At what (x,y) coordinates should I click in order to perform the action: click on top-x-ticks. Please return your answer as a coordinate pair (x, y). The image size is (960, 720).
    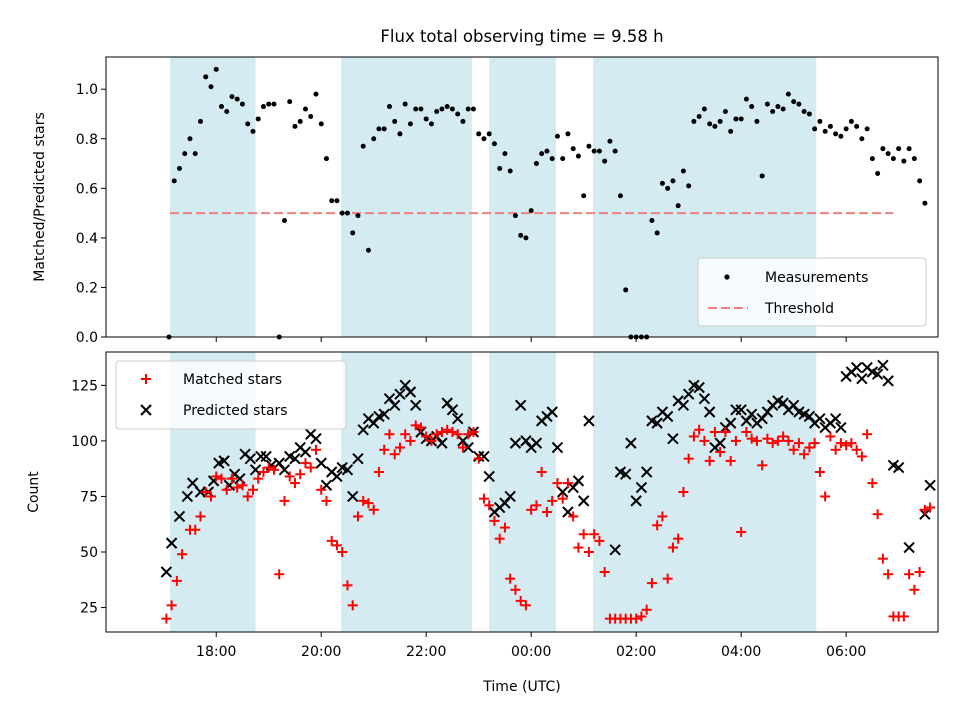
    Looking at the image, I should click on (531, 339).